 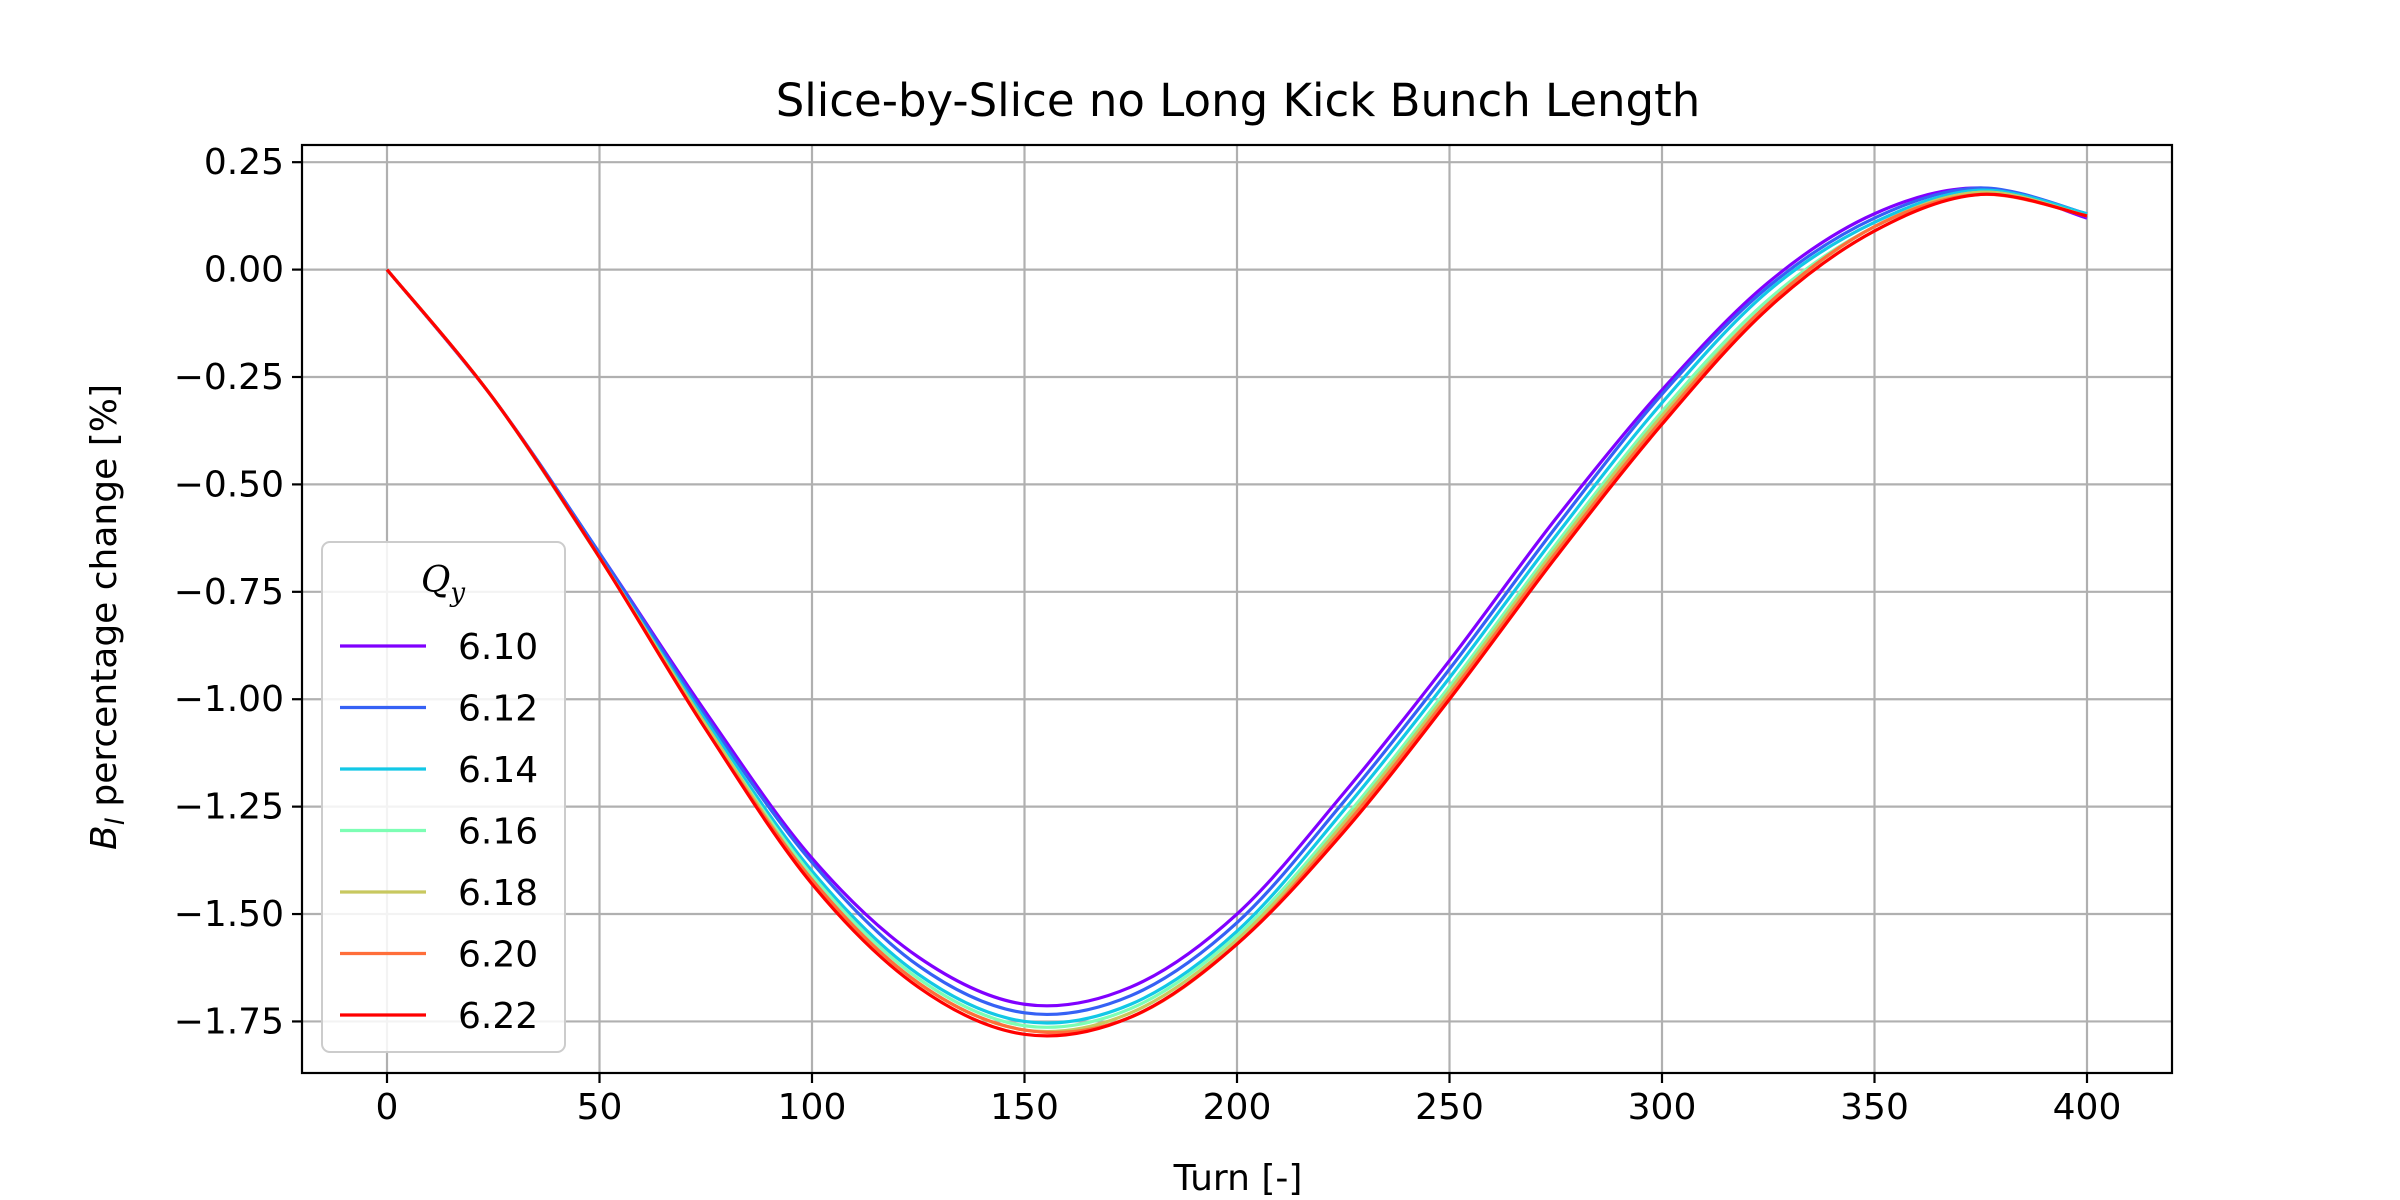 I want to click on x-tick-label: 400, so click(x=2087, y=1107).